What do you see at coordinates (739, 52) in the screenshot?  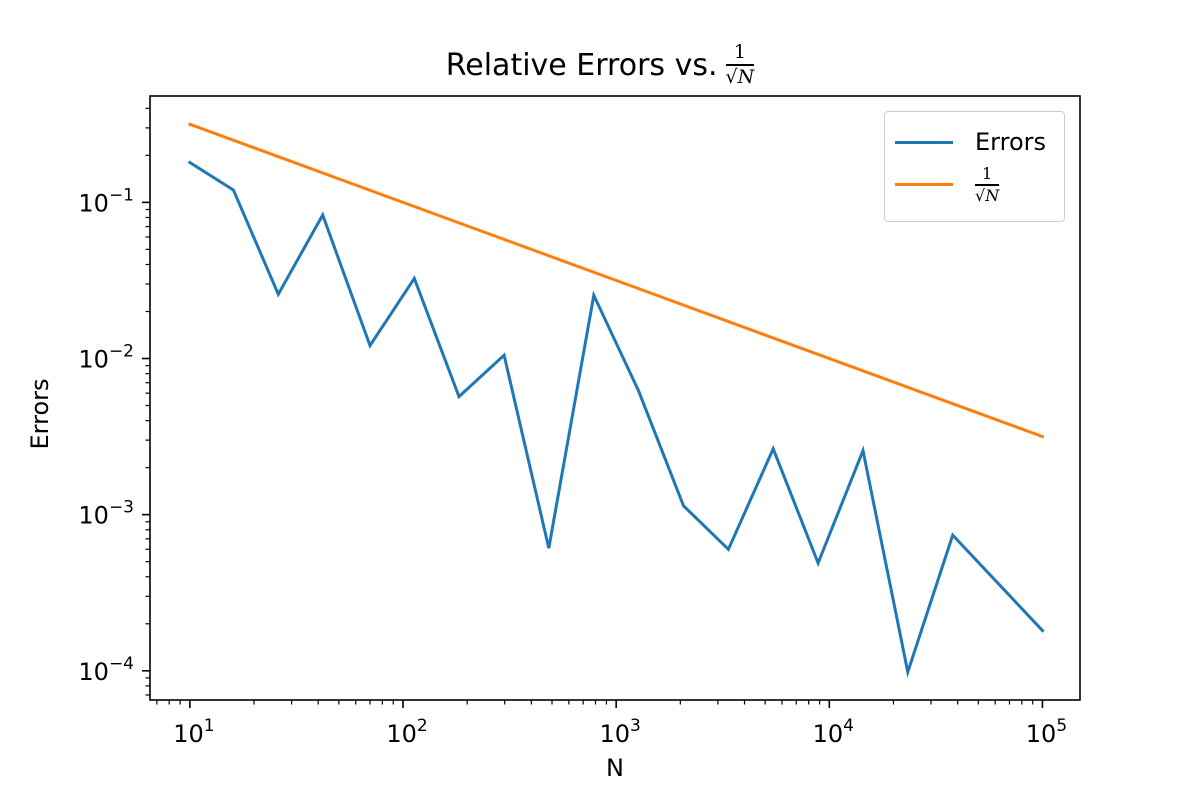 I see `title-fraction-numerator: 1` at bounding box center [739, 52].